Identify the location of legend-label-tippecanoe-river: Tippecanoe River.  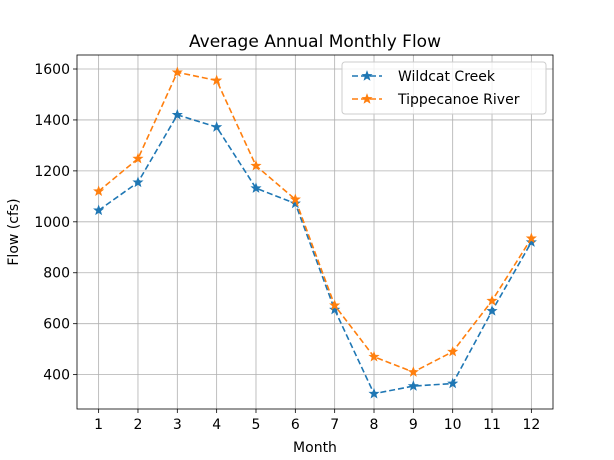
(458, 100).